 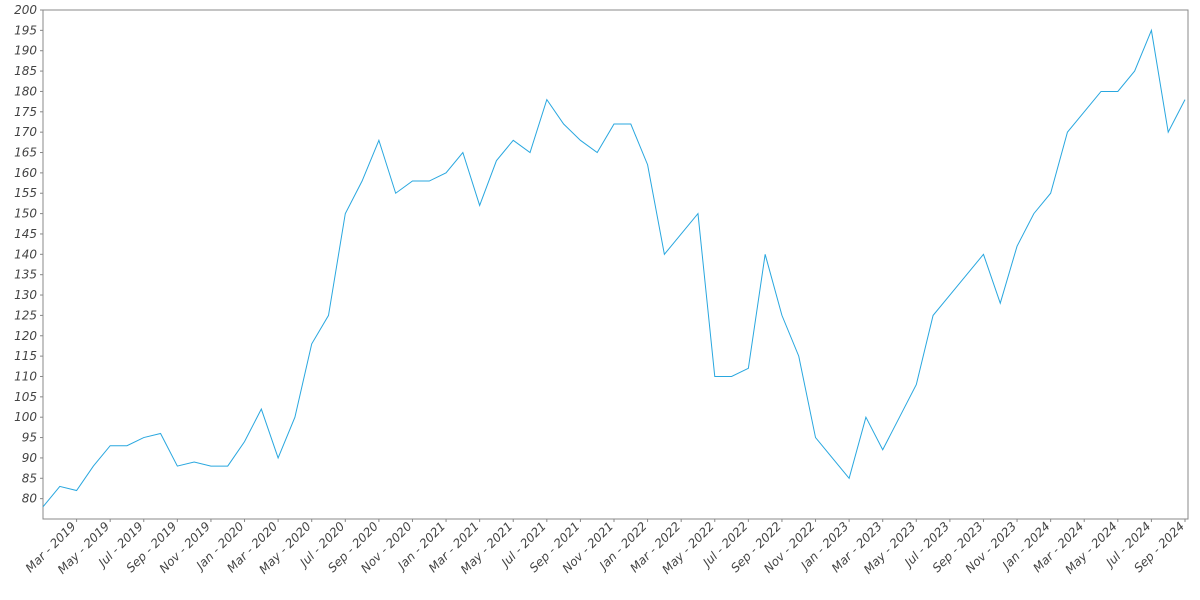 What do you see at coordinates (29, 438) in the screenshot?
I see `y-tick-label: 95` at bounding box center [29, 438].